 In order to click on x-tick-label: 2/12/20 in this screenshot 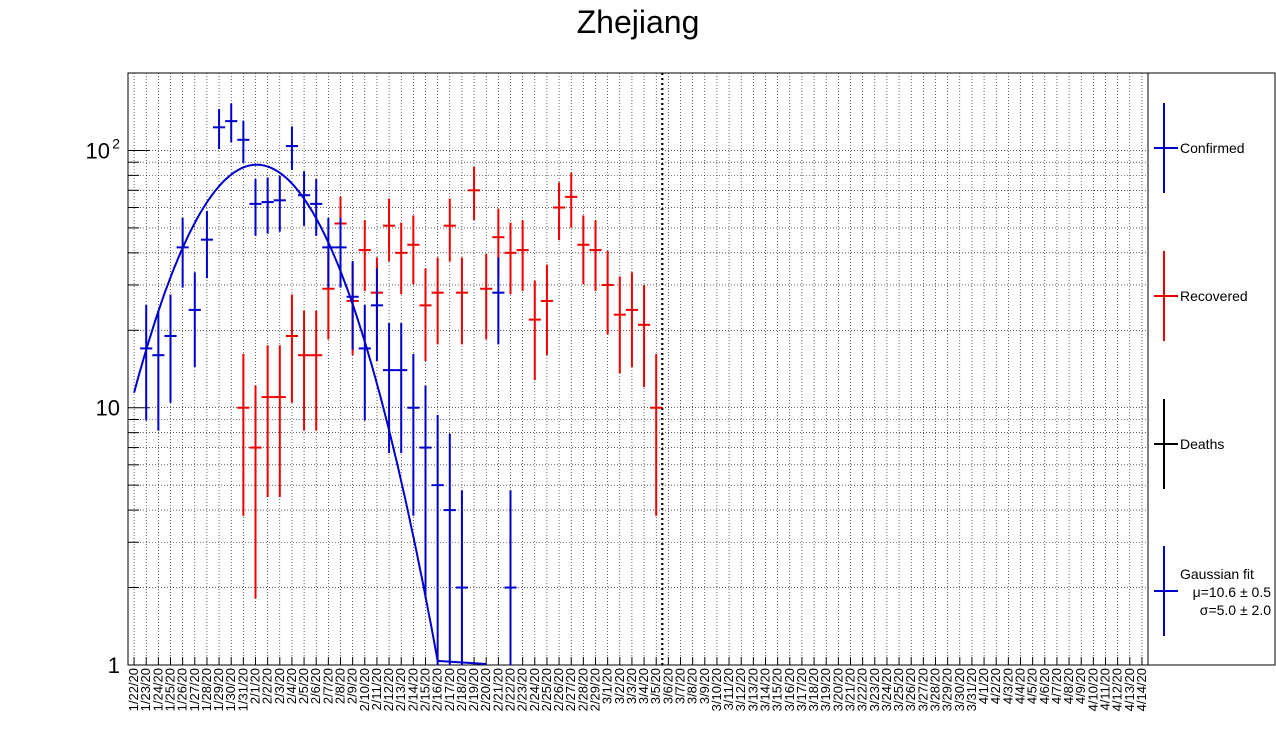, I will do `click(388, 689)`.